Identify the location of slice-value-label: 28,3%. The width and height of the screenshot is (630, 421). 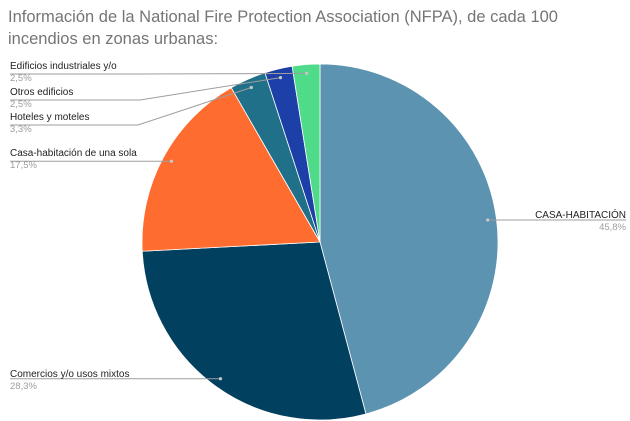
(23, 386).